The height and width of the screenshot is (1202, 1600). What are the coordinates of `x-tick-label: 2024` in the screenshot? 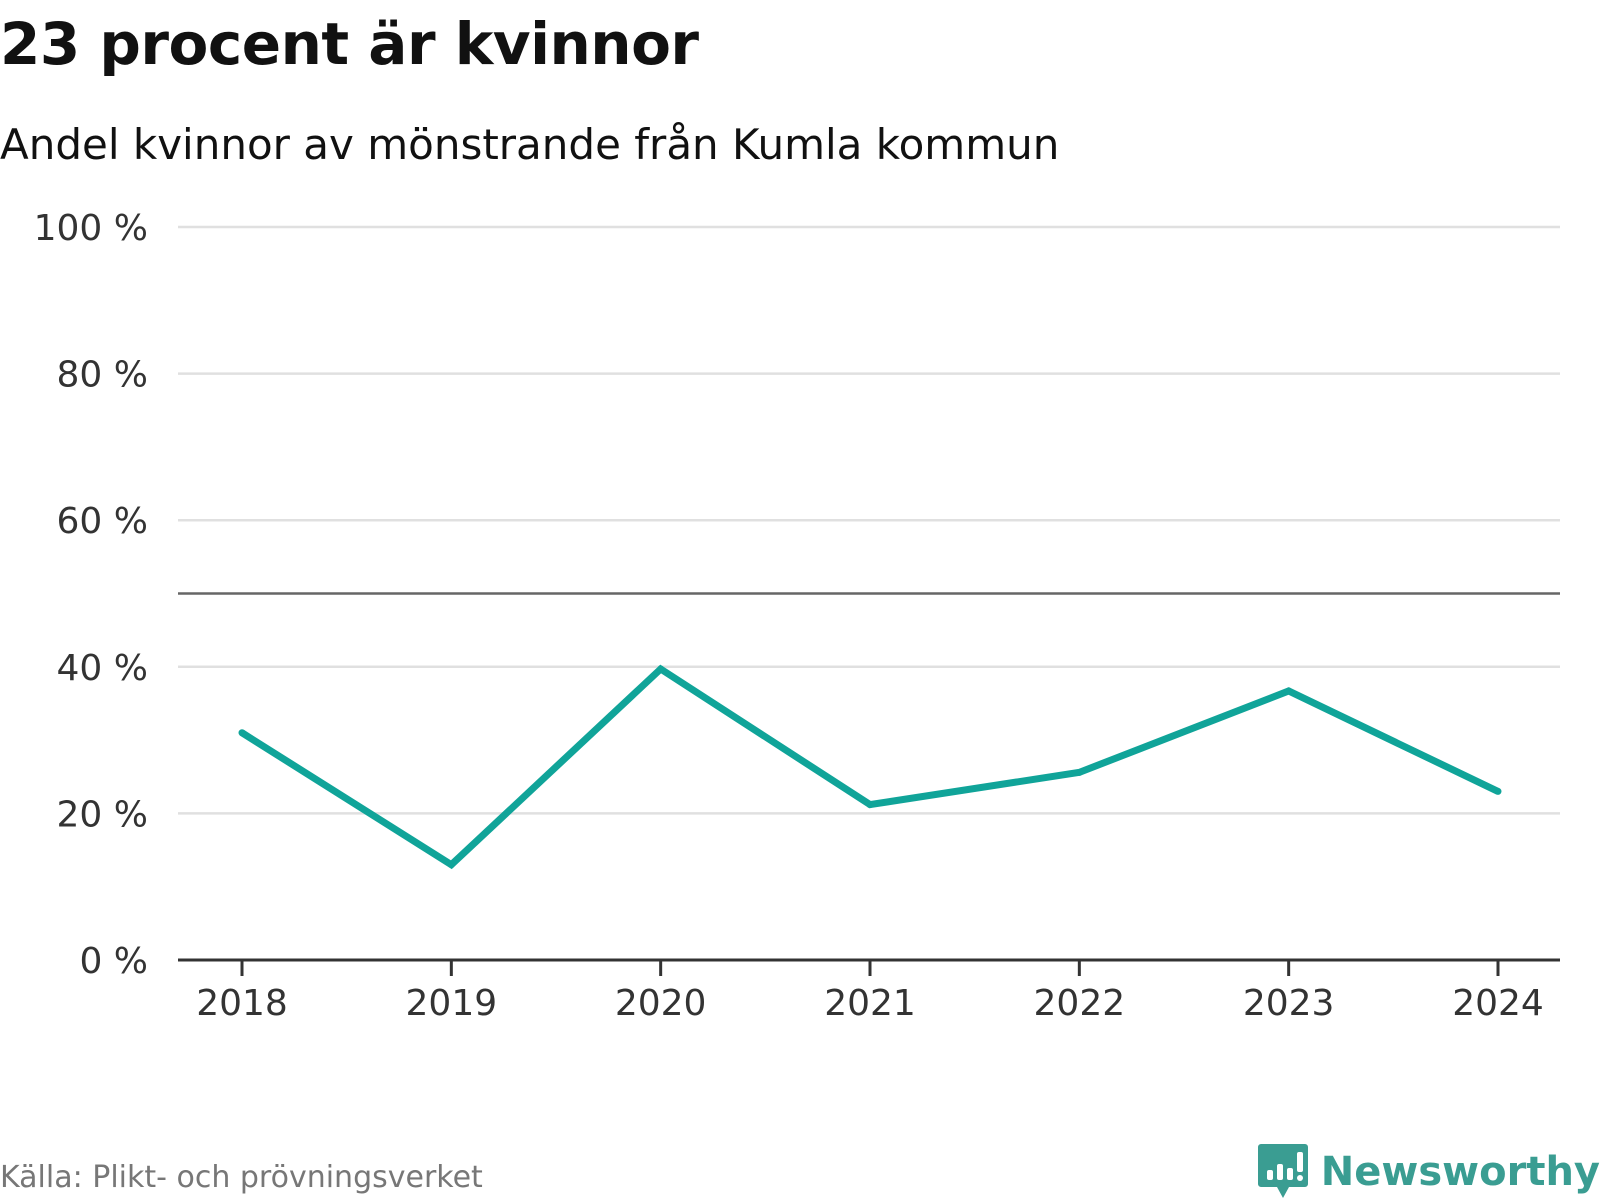 It's located at (1498, 1003).